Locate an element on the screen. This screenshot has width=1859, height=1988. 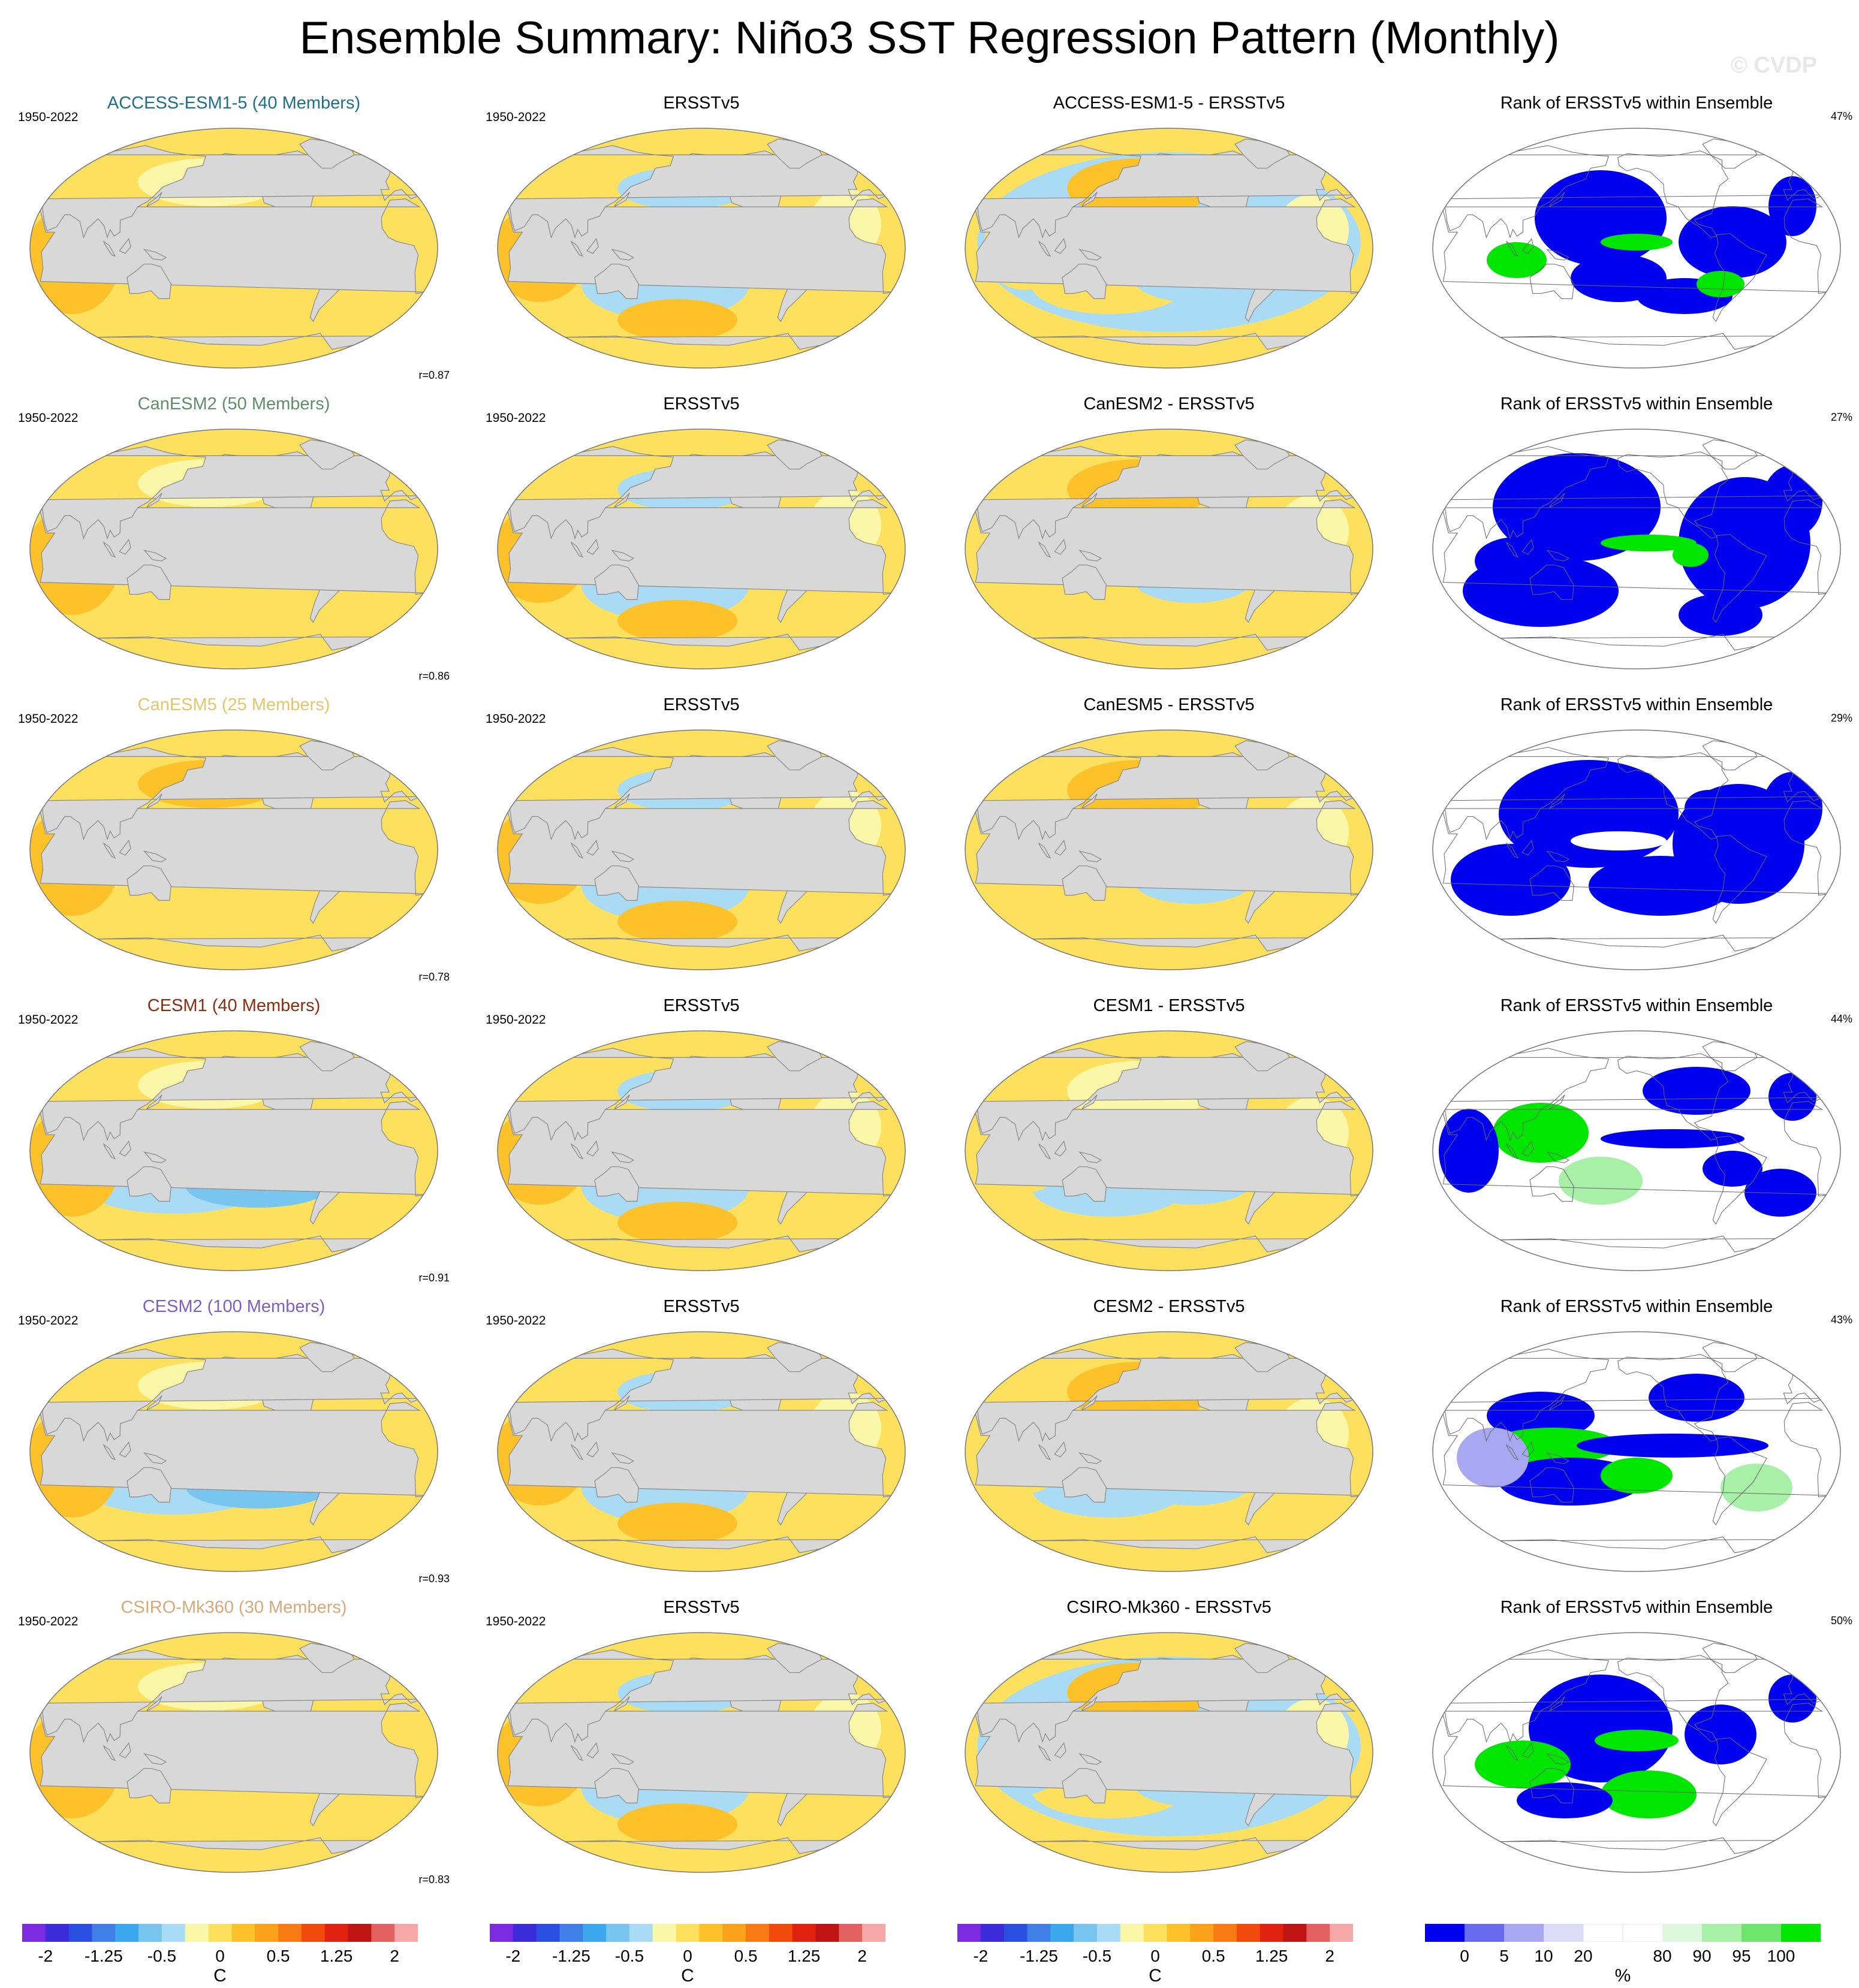
colorbar-tick: 1.25 is located at coordinates (804, 1956).